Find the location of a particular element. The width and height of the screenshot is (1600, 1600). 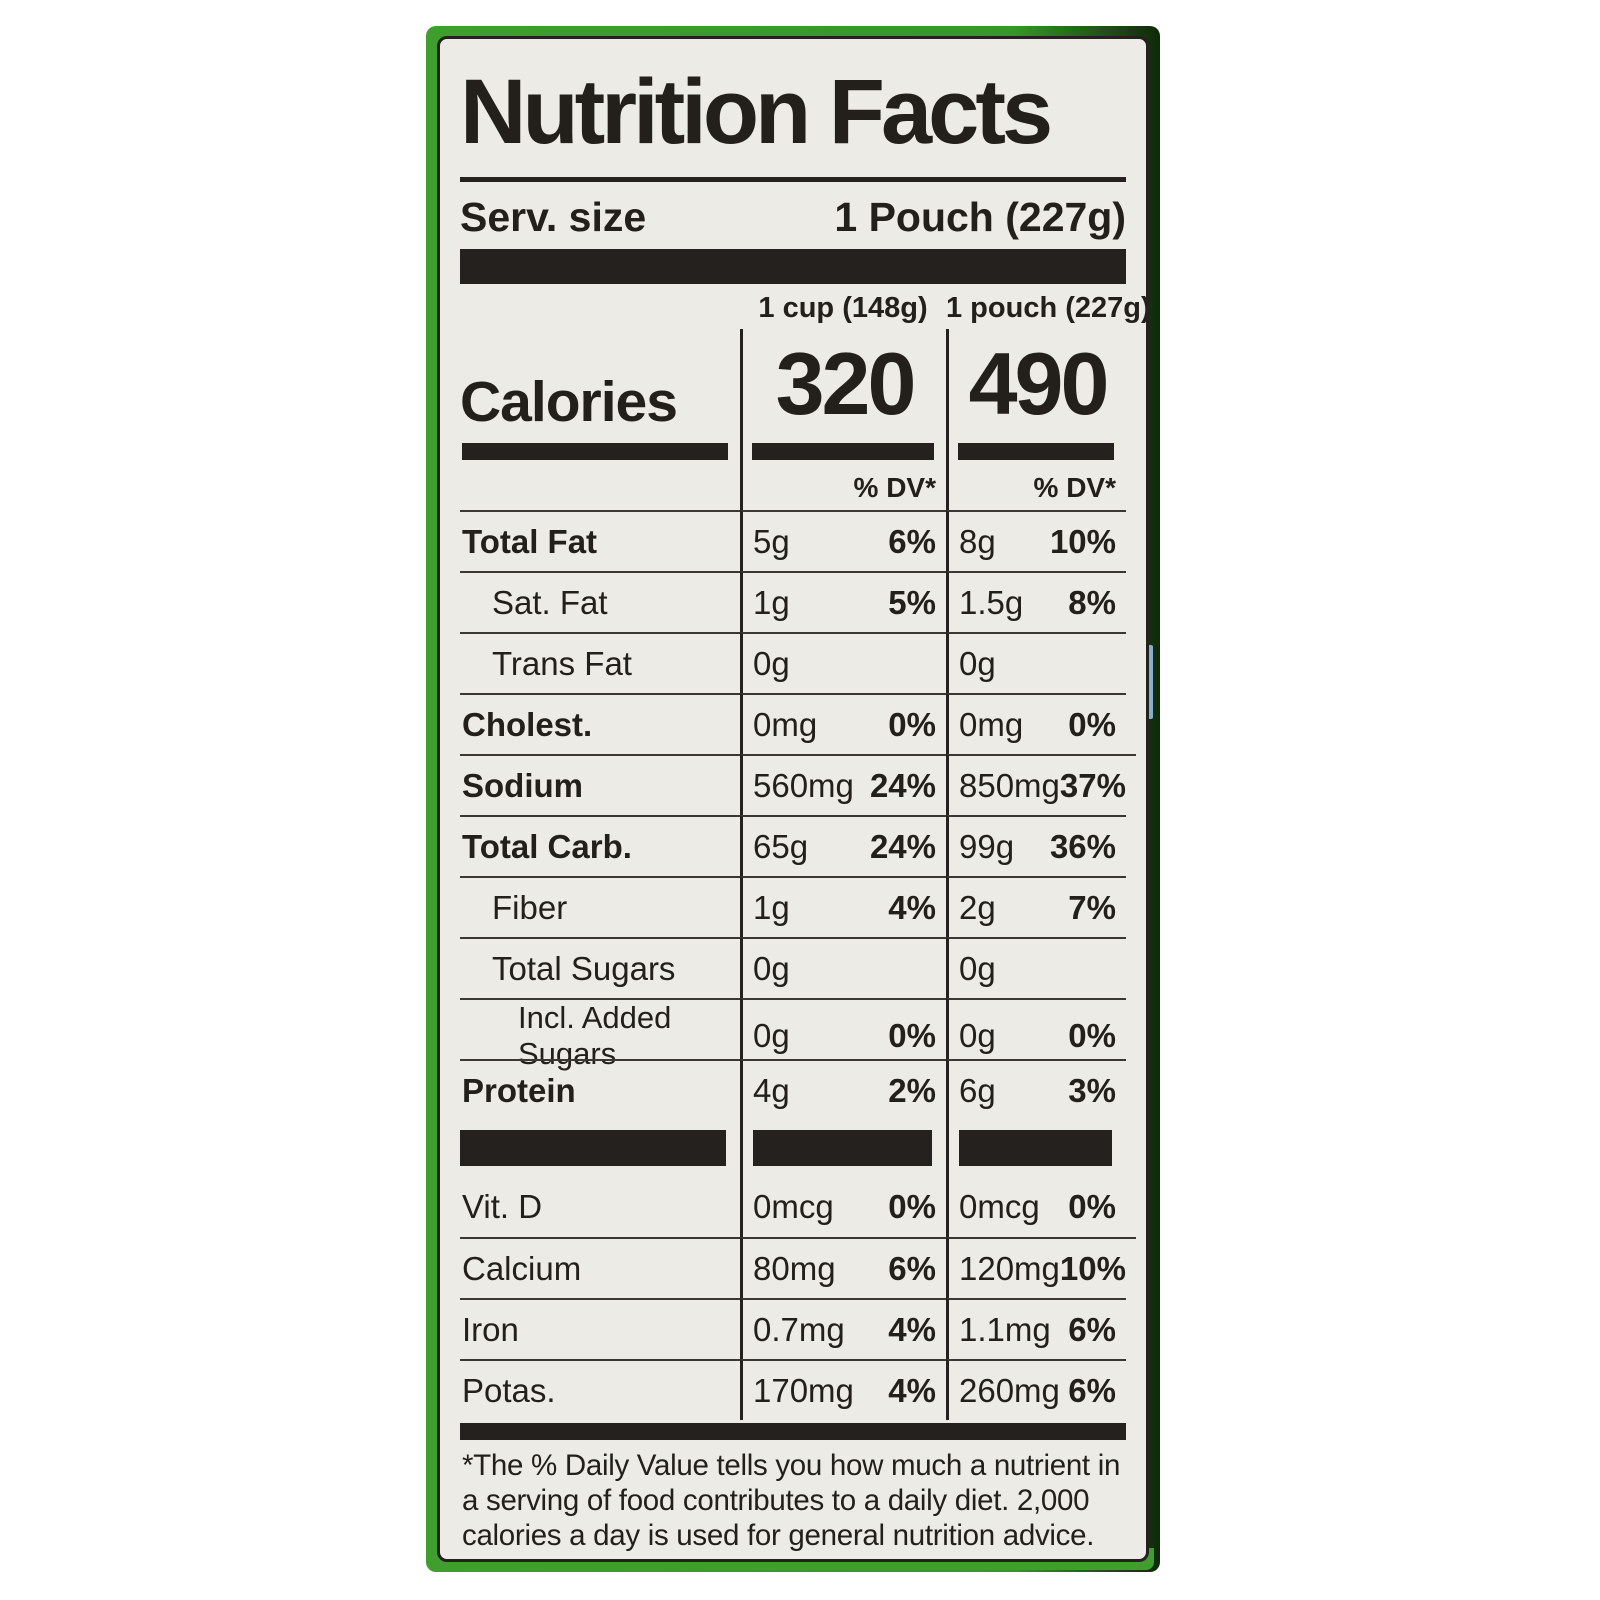

divider-bar-pouch-col is located at coordinates (1036, 1148).